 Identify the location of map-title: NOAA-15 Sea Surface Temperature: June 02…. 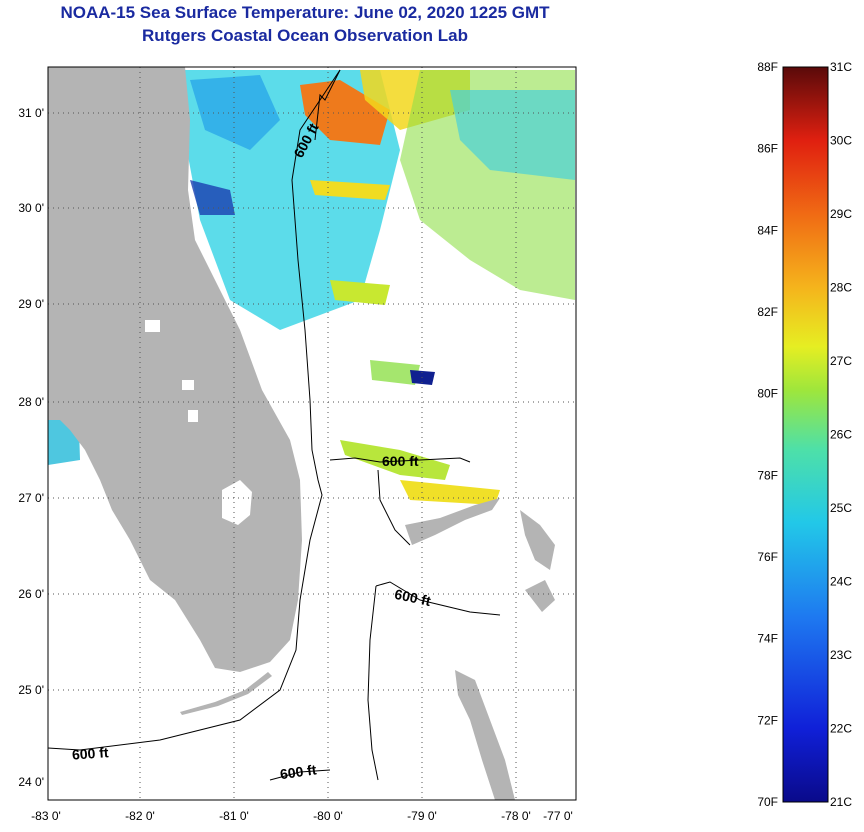
(305, 12).